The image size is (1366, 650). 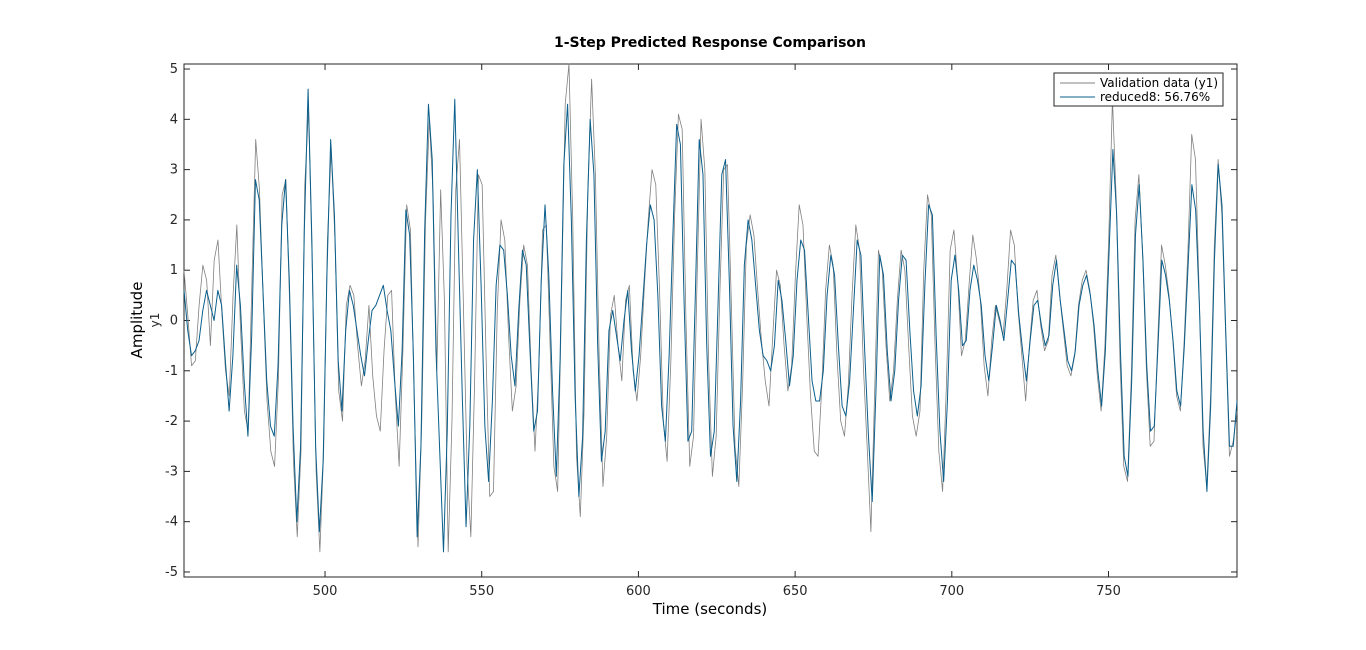 What do you see at coordinates (171, 572) in the screenshot?
I see `y-tick-label: -5` at bounding box center [171, 572].